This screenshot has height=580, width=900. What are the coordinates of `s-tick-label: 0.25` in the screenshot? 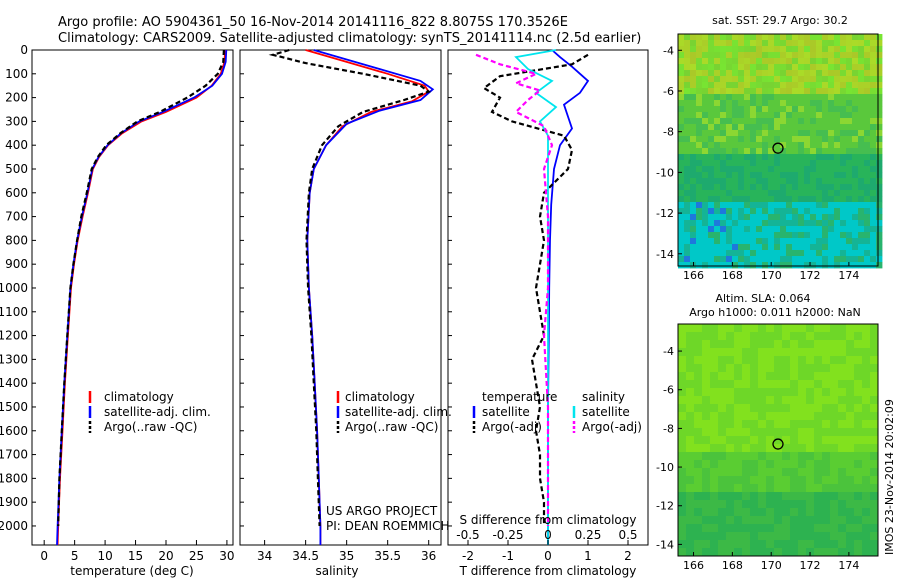 It's located at (588, 535).